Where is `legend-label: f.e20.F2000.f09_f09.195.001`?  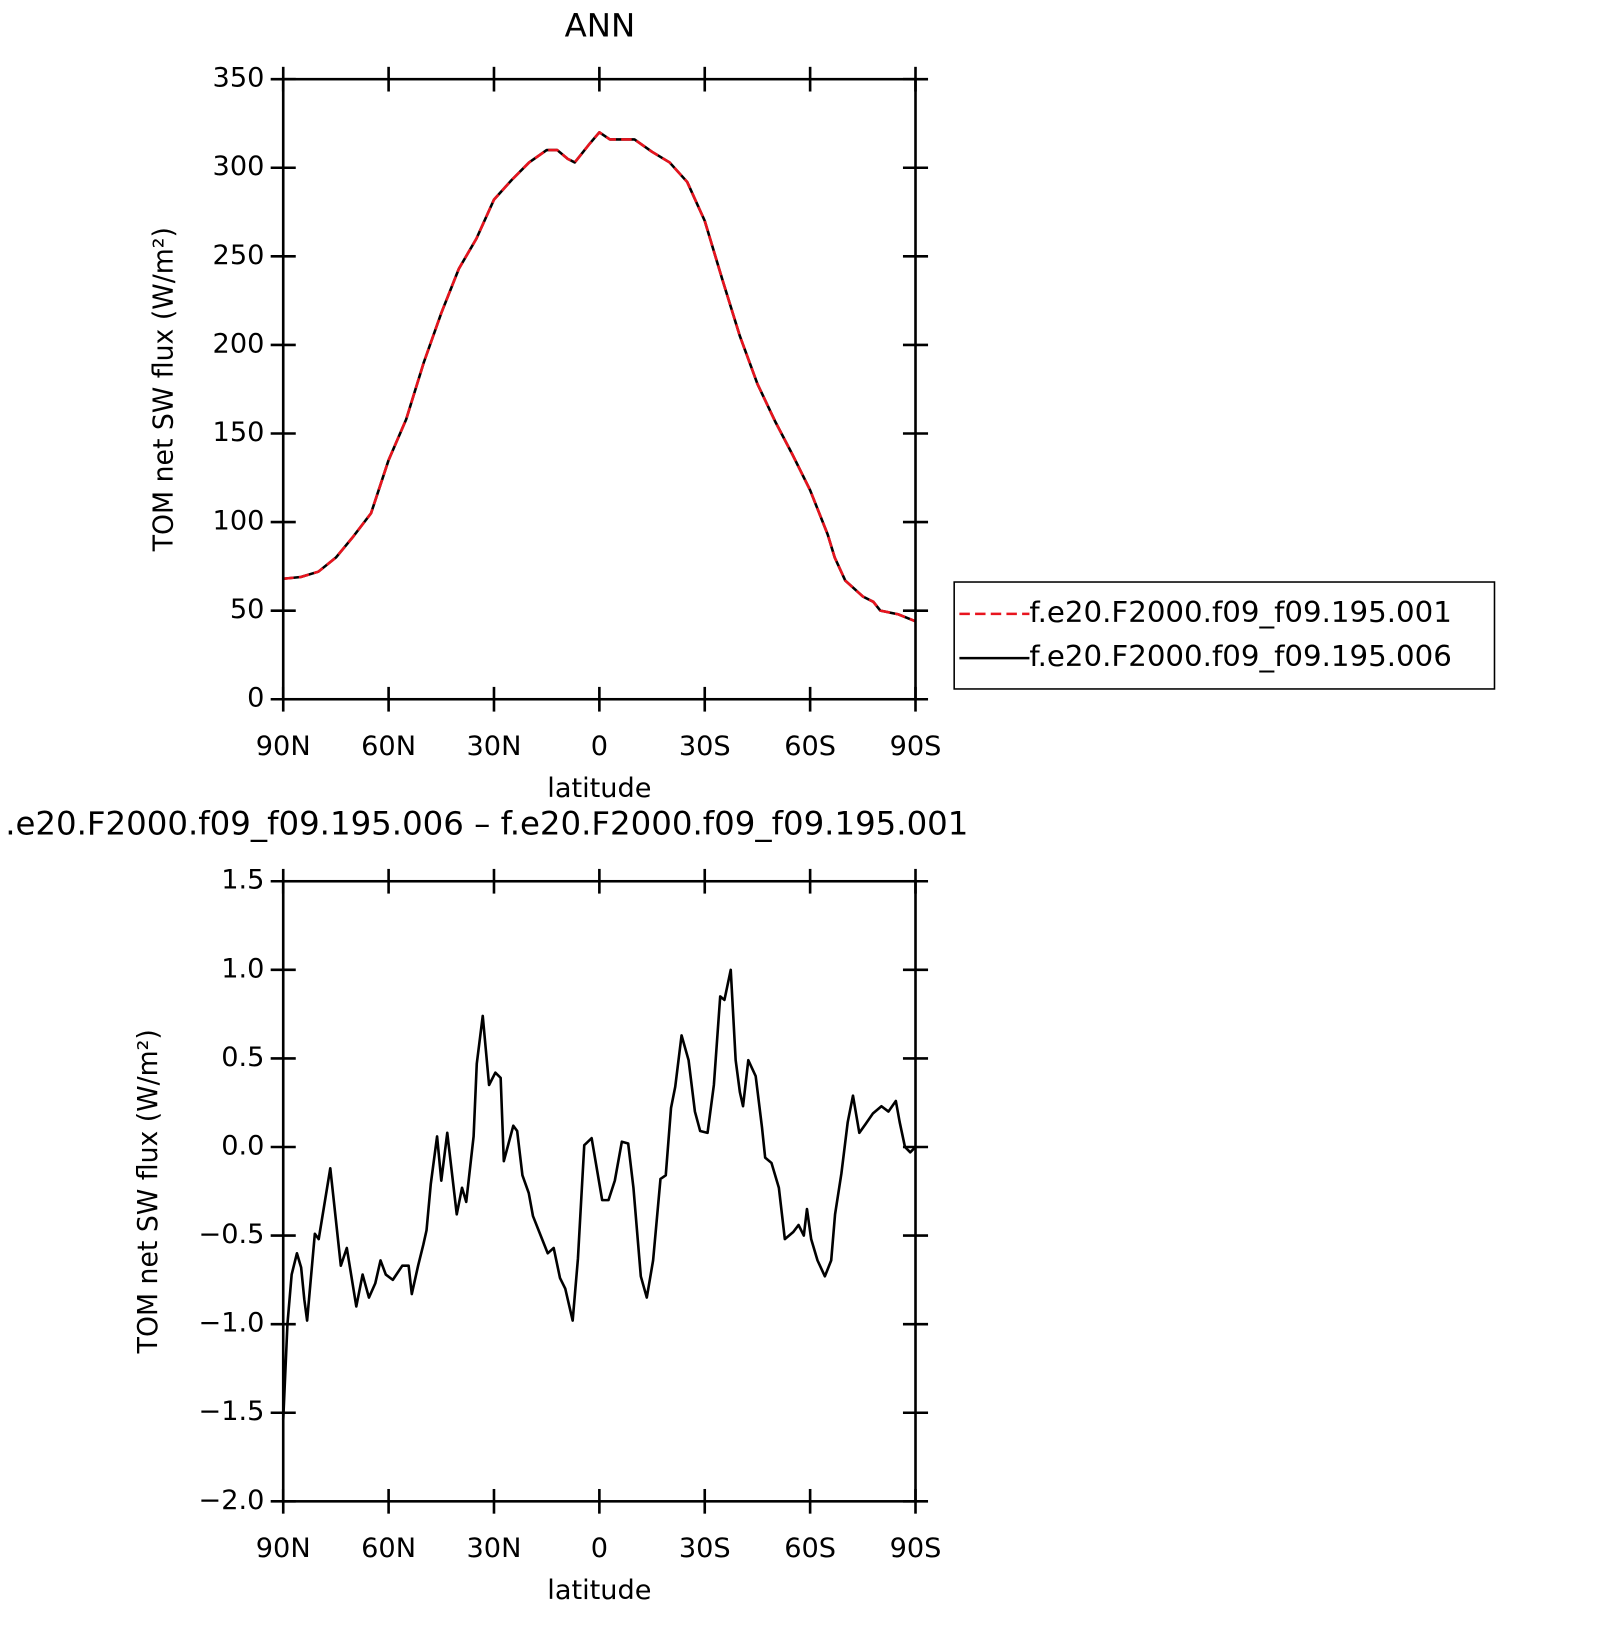 legend-label: f.e20.F2000.f09_f09.195.001 is located at coordinates (1240, 612).